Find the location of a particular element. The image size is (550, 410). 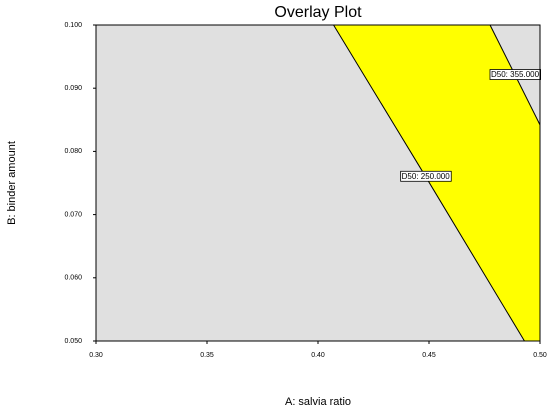

x-tick-label: 0.35 is located at coordinates (207, 355).